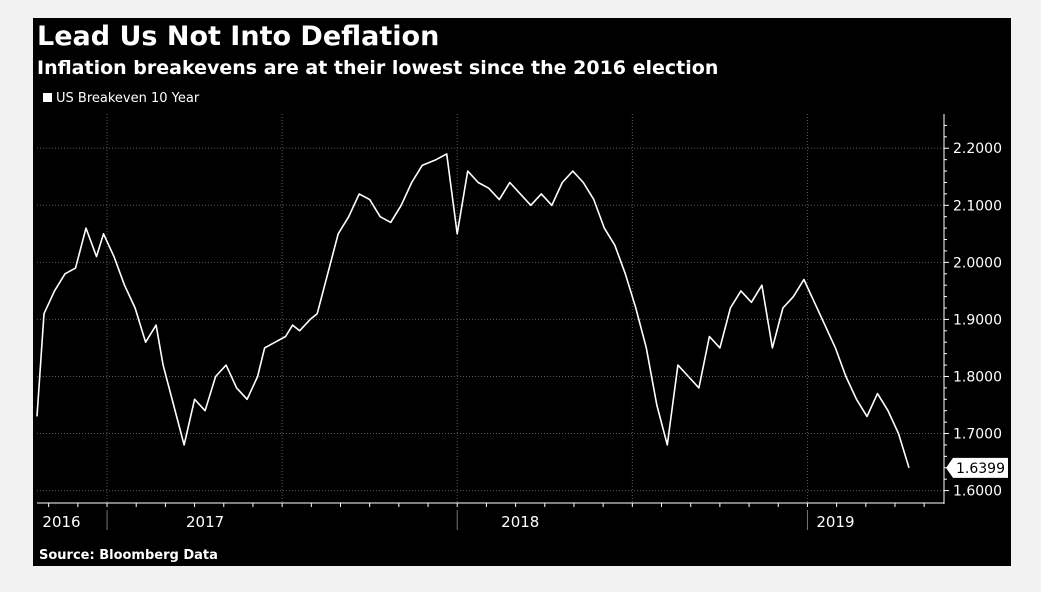 This screenshot has height=592, width=1041. Describe the element at coordinates (977, 206) in the screenshot. I see `y-tick-label-5: 2.1000` at that location.